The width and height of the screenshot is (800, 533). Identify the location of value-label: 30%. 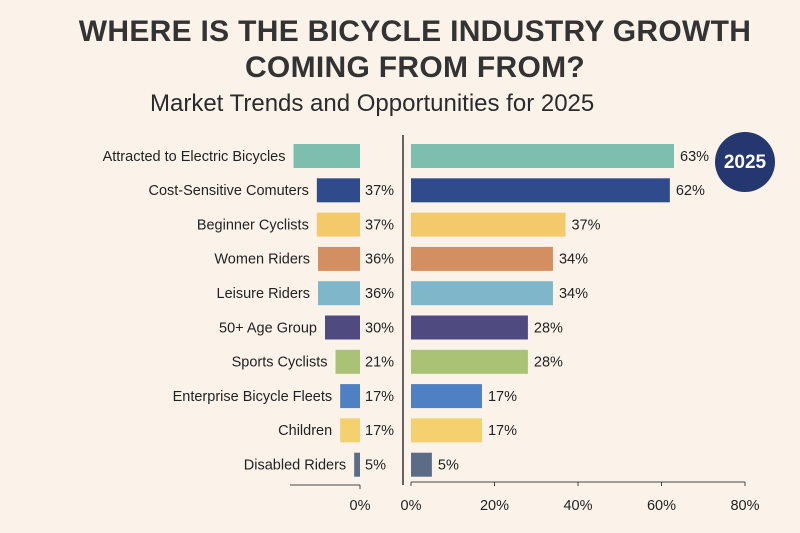
(379, 328).